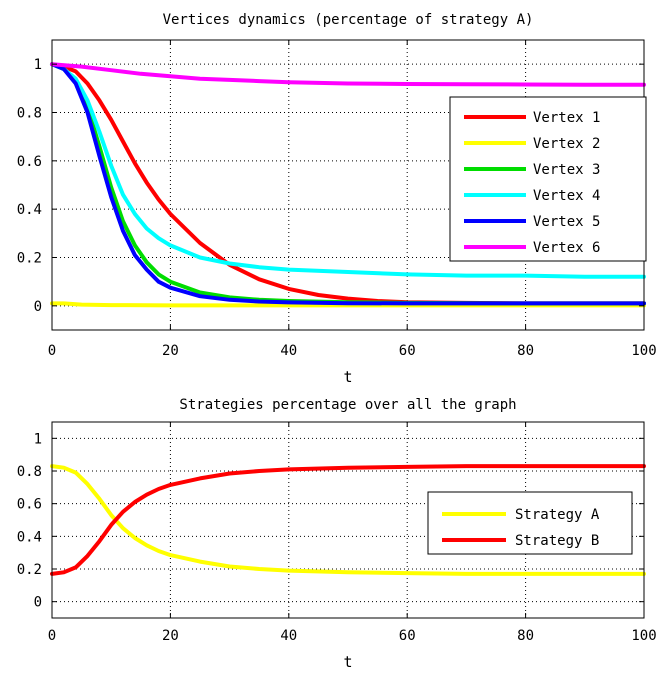  I want to click on legend-label: Vertex 3, so click(566, 170).